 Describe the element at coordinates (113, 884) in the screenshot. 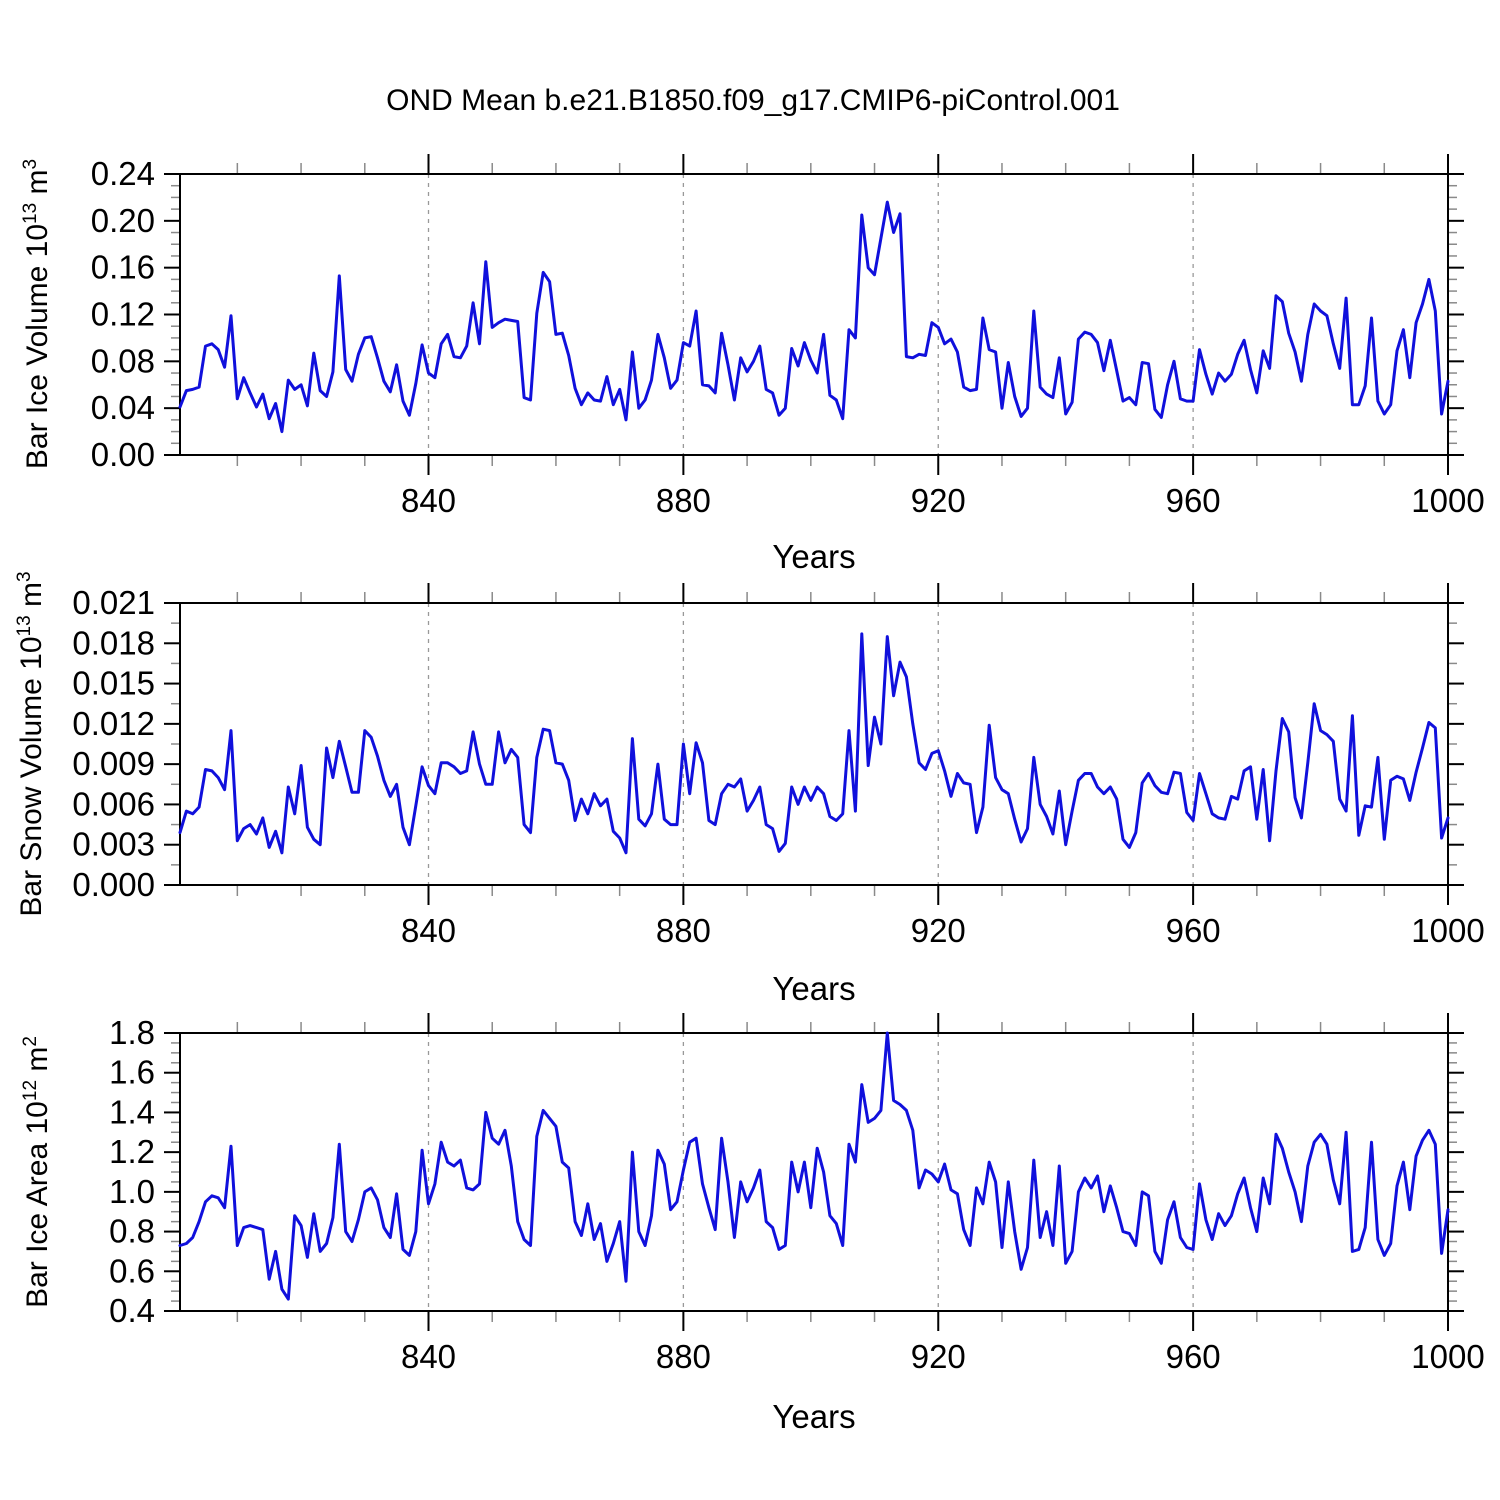

I see `y-tick-label: 0.000` at that location.